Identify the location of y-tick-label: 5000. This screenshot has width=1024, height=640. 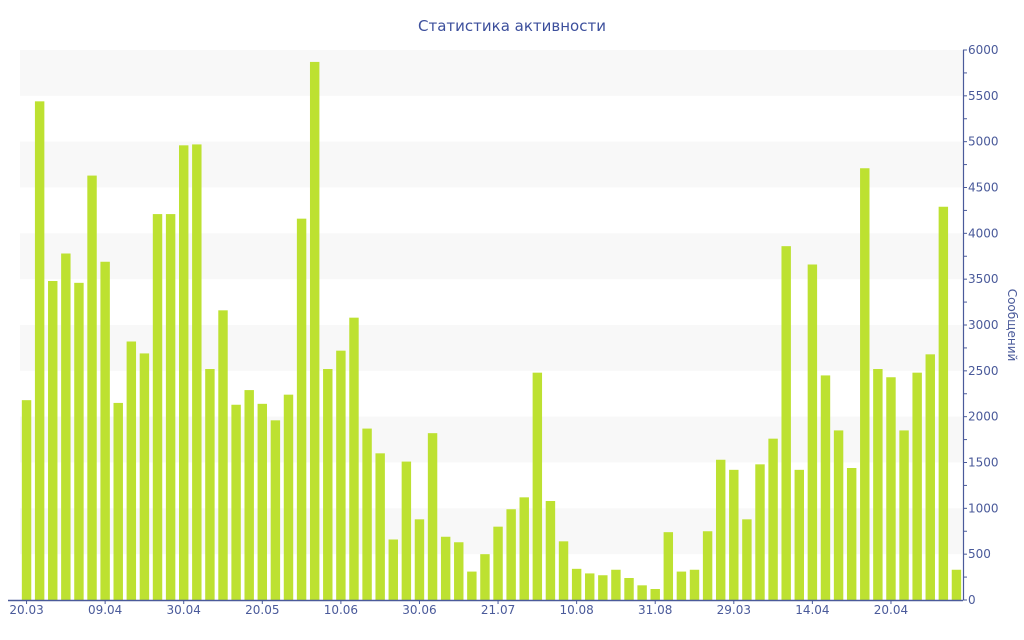
(983, 142).